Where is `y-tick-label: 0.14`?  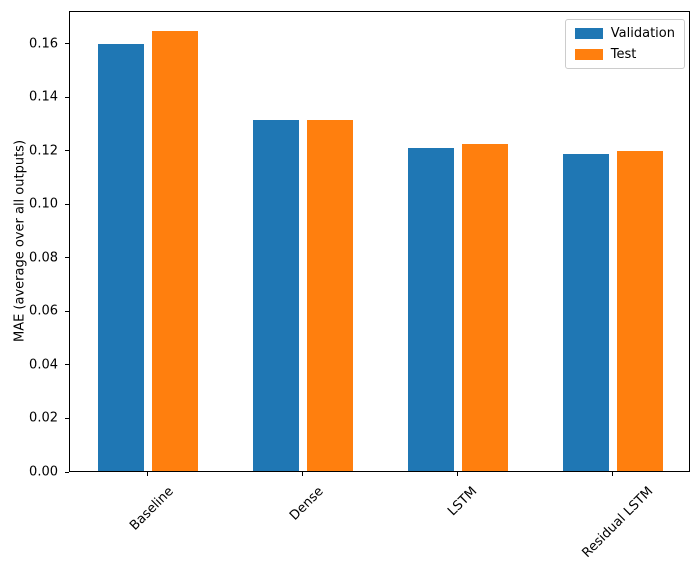
y-tick-label: 0.14 is located at coordinates (43, 97).